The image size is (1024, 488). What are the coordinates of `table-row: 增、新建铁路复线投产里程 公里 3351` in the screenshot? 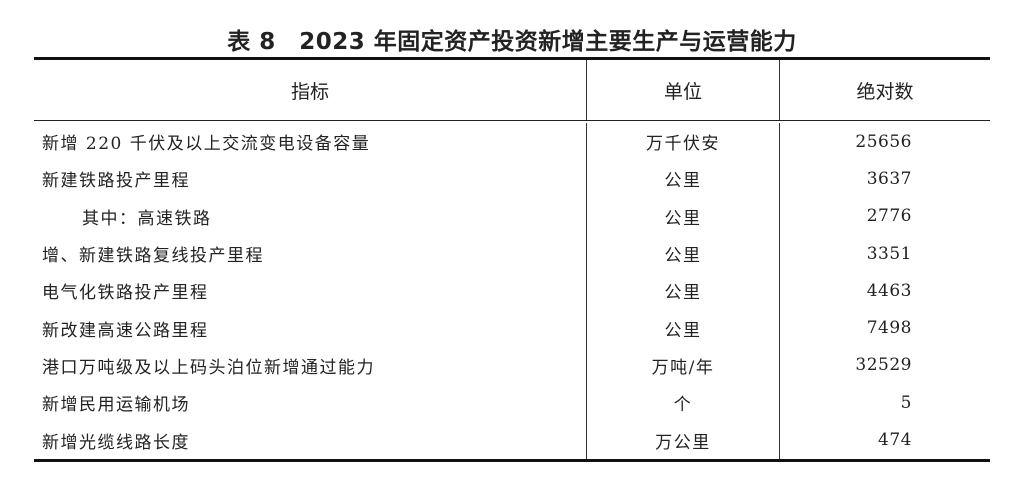 It's located at (512, 253).